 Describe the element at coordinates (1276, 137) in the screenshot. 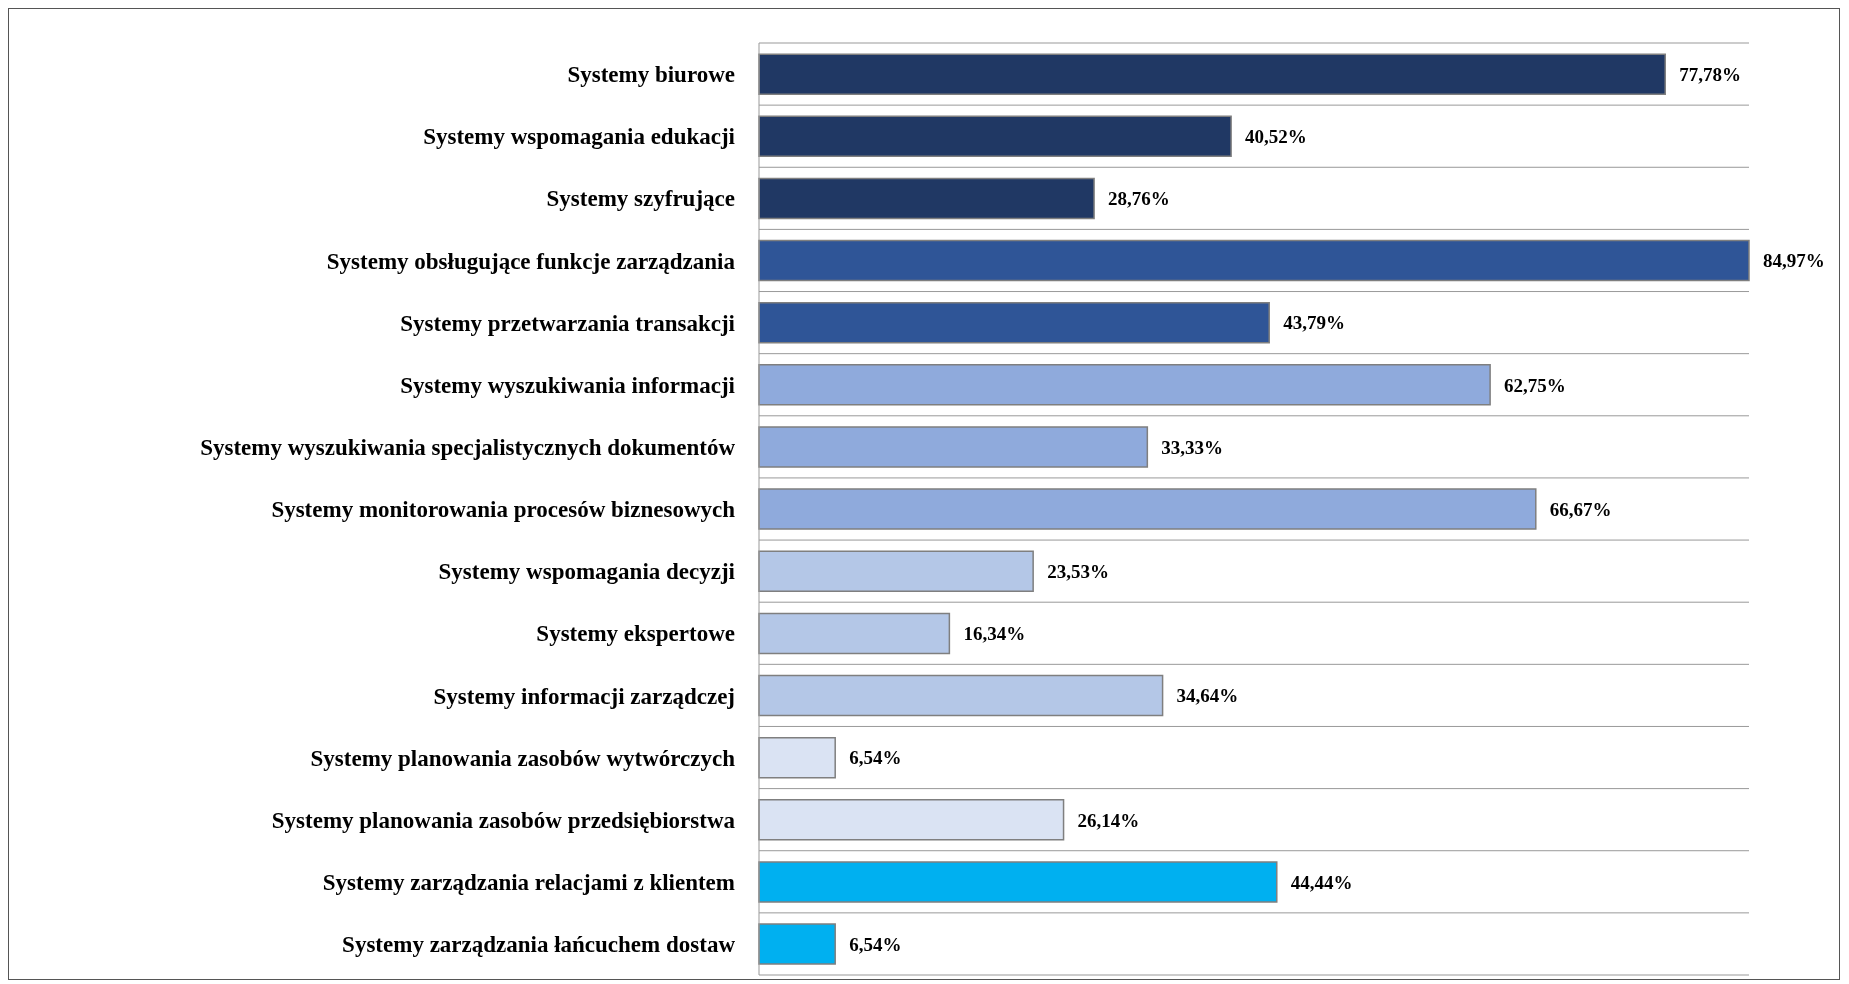

I see `data-label: 40,52%` at that location.